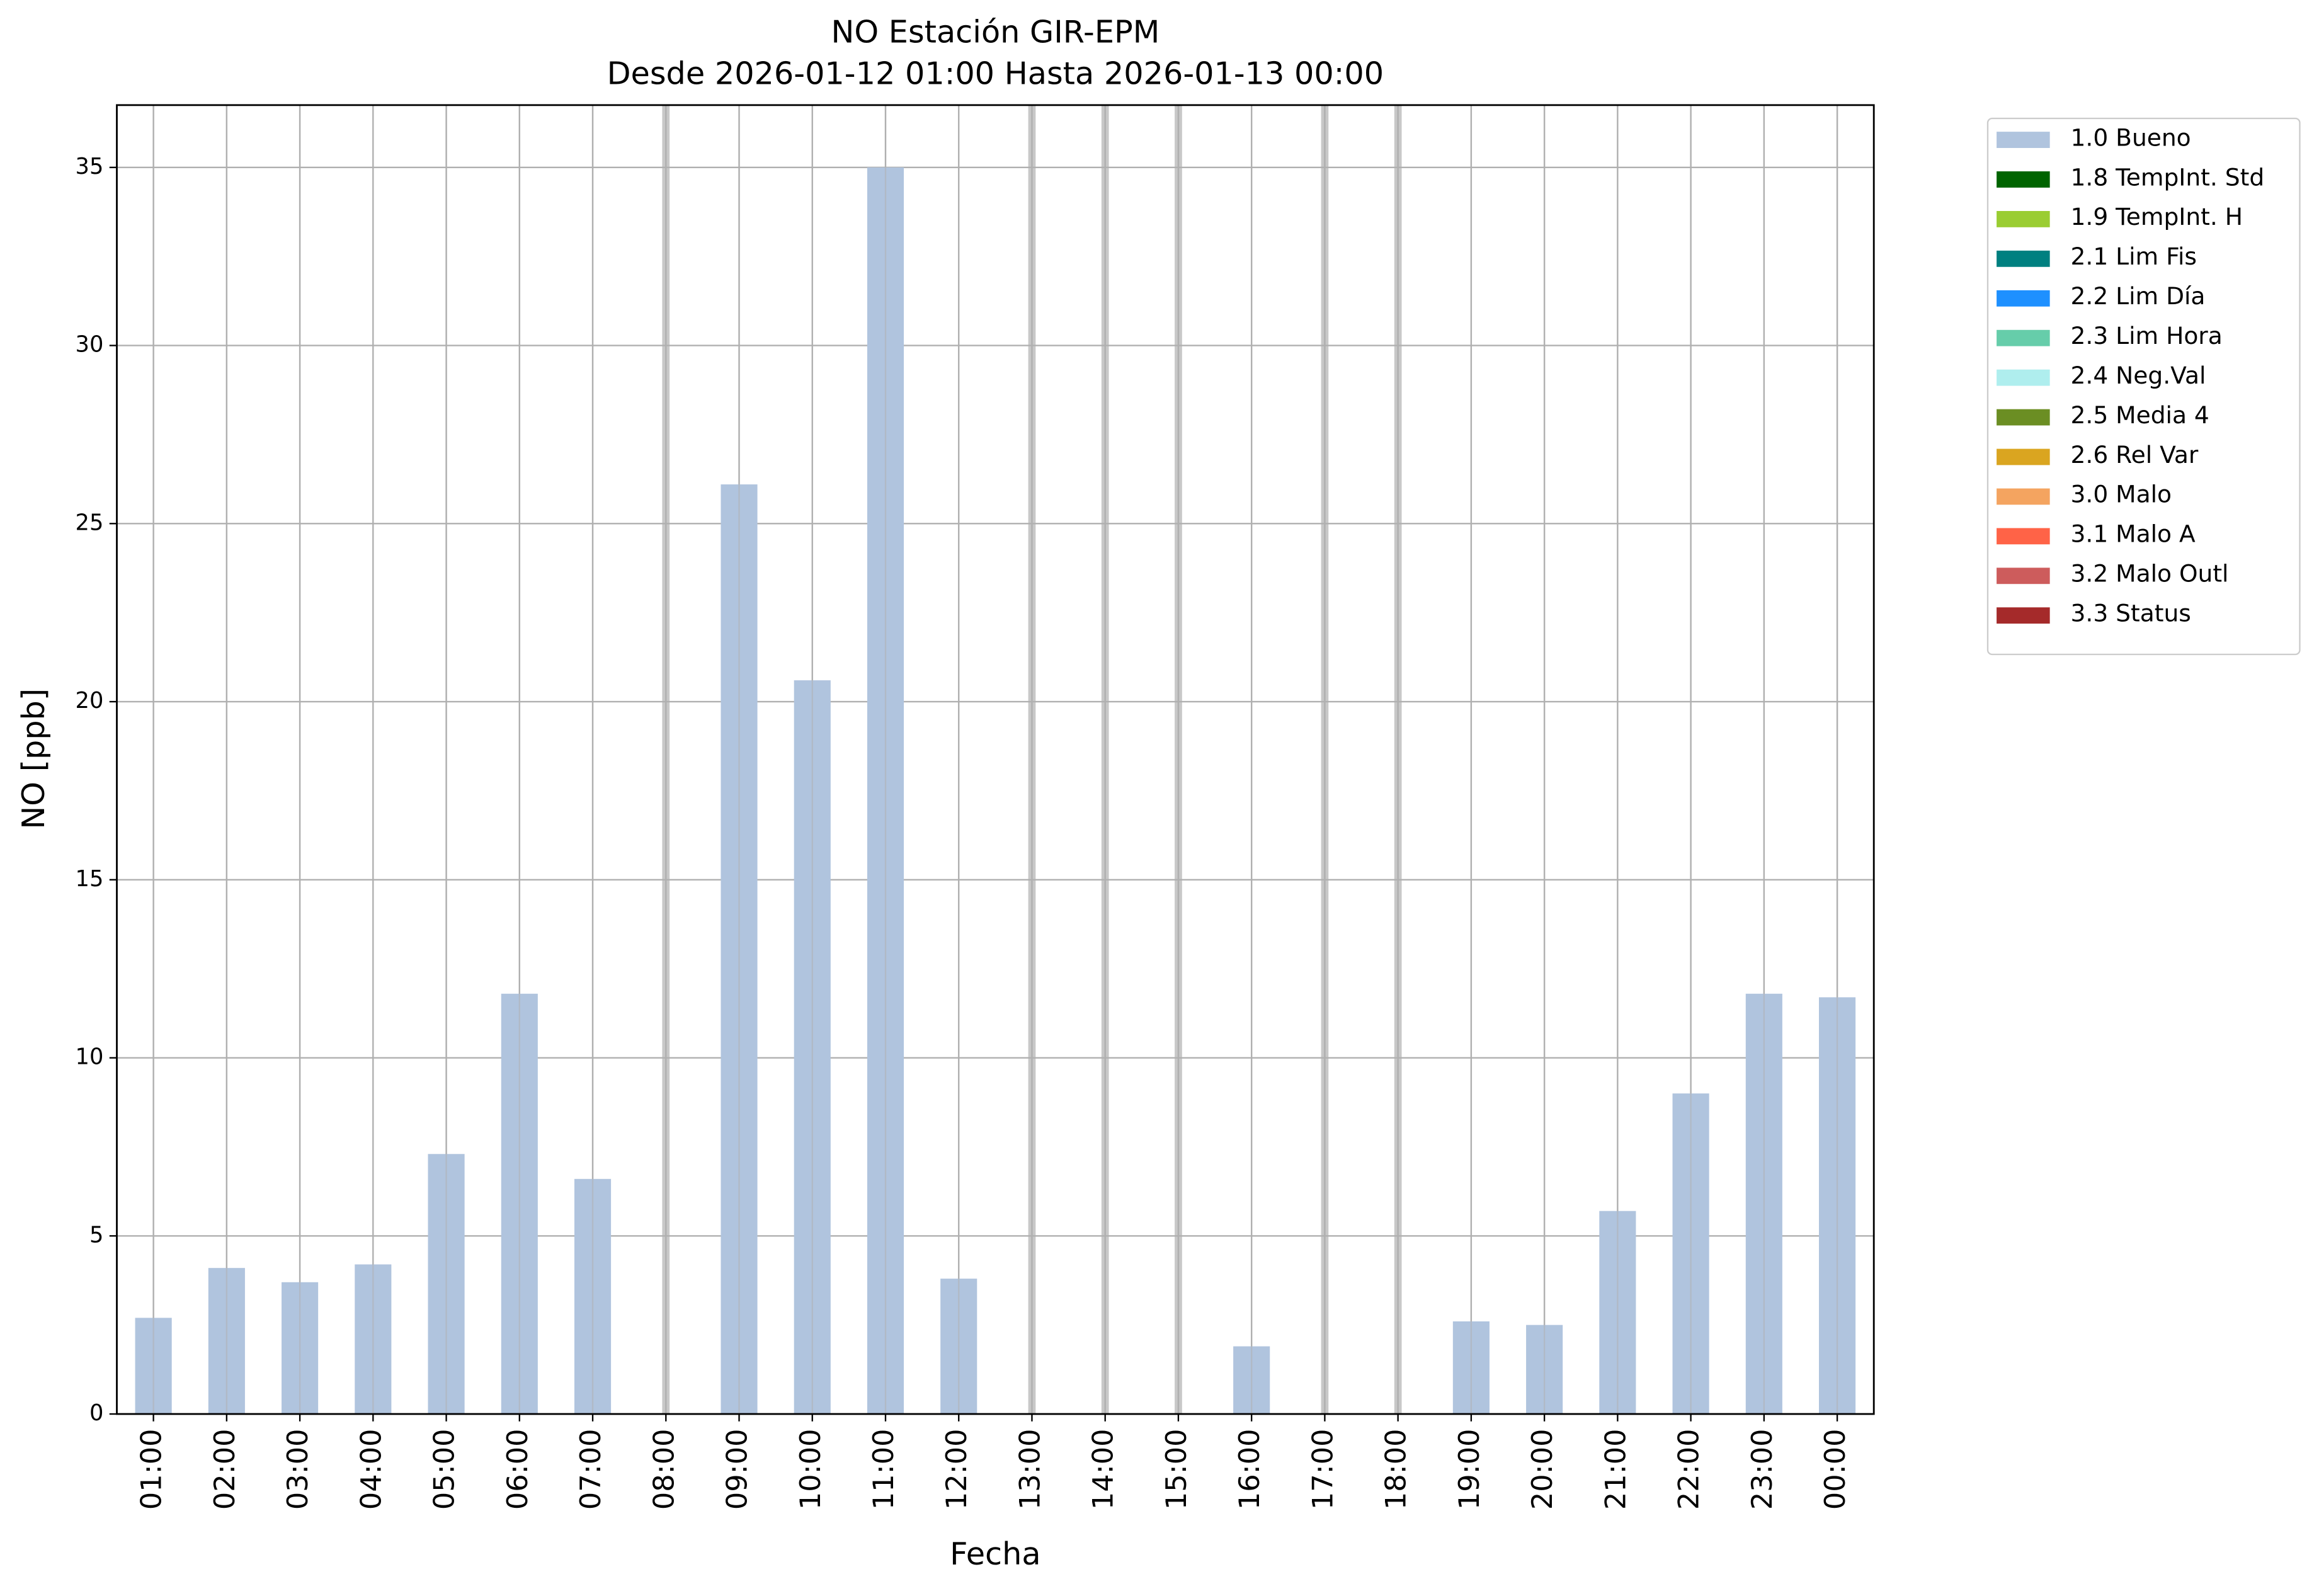 The width and height of the screenshot is (2319, 1596). Describe the element at coordinates (371, 1469) in the screenshot. I see `x-tick-label: 04:00` at that location.